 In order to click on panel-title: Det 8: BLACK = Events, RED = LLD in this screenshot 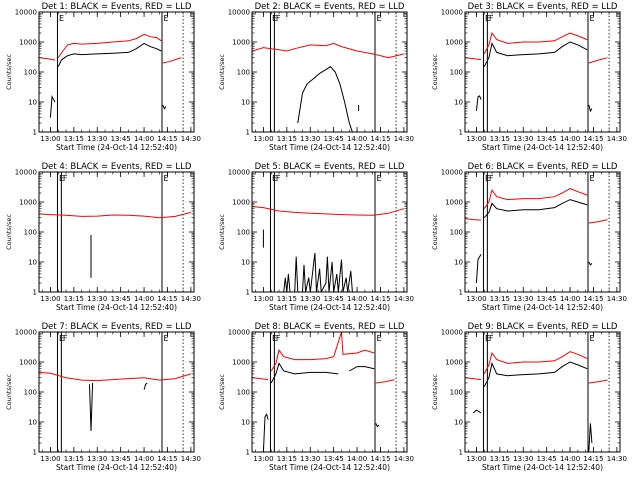, I will do `click(330, 327)`.